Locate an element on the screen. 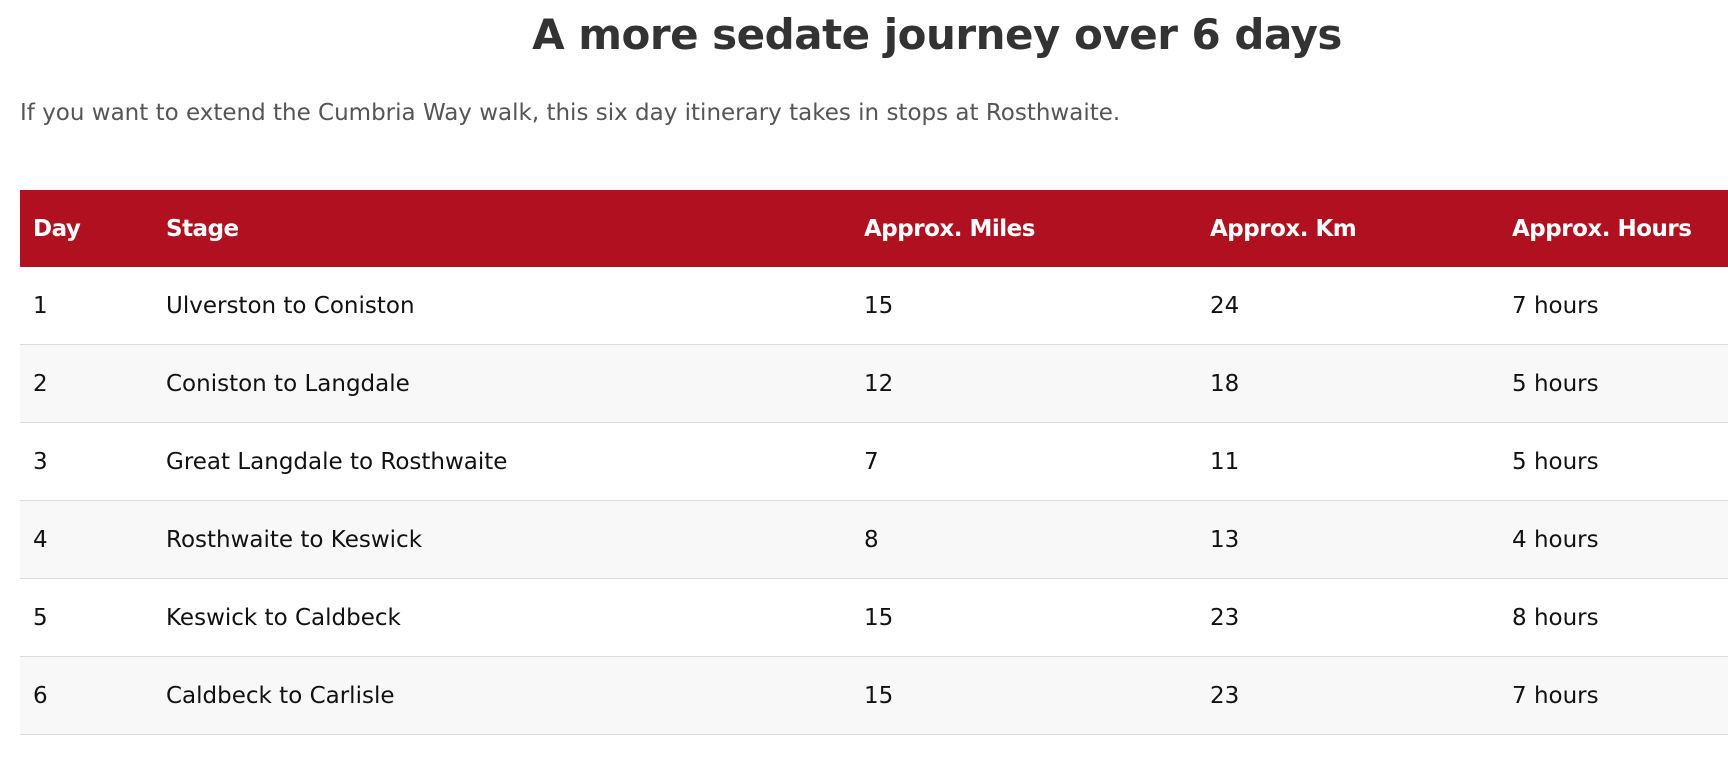 The height and width of the screenshot is (760, 1728). table-row: 3 Great Langdale to Rosthwaite 7 11 5 hours is located at coordinates (874, 461).